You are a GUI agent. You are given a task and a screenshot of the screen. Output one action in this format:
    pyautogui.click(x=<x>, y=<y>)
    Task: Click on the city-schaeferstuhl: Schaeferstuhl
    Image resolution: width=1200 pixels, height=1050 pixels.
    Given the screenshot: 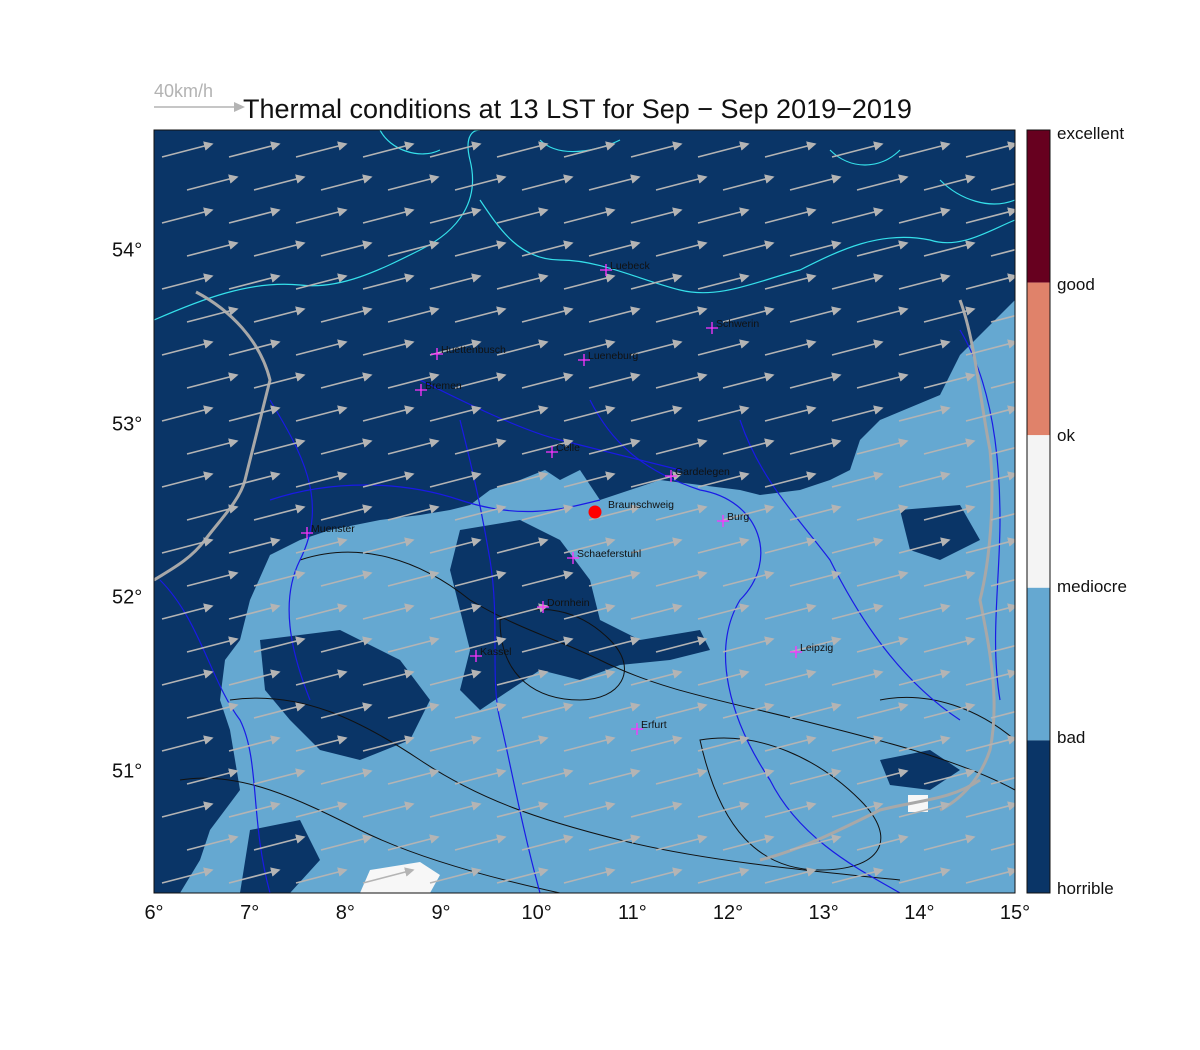 What is the action you would take?
    pyautogui.click(x=604, y=556)
    